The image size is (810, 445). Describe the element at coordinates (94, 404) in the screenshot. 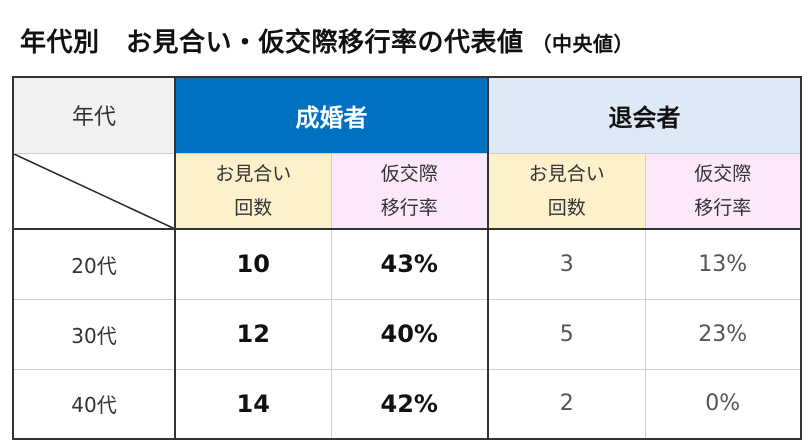

I see `age-cell: 40代` at that location.